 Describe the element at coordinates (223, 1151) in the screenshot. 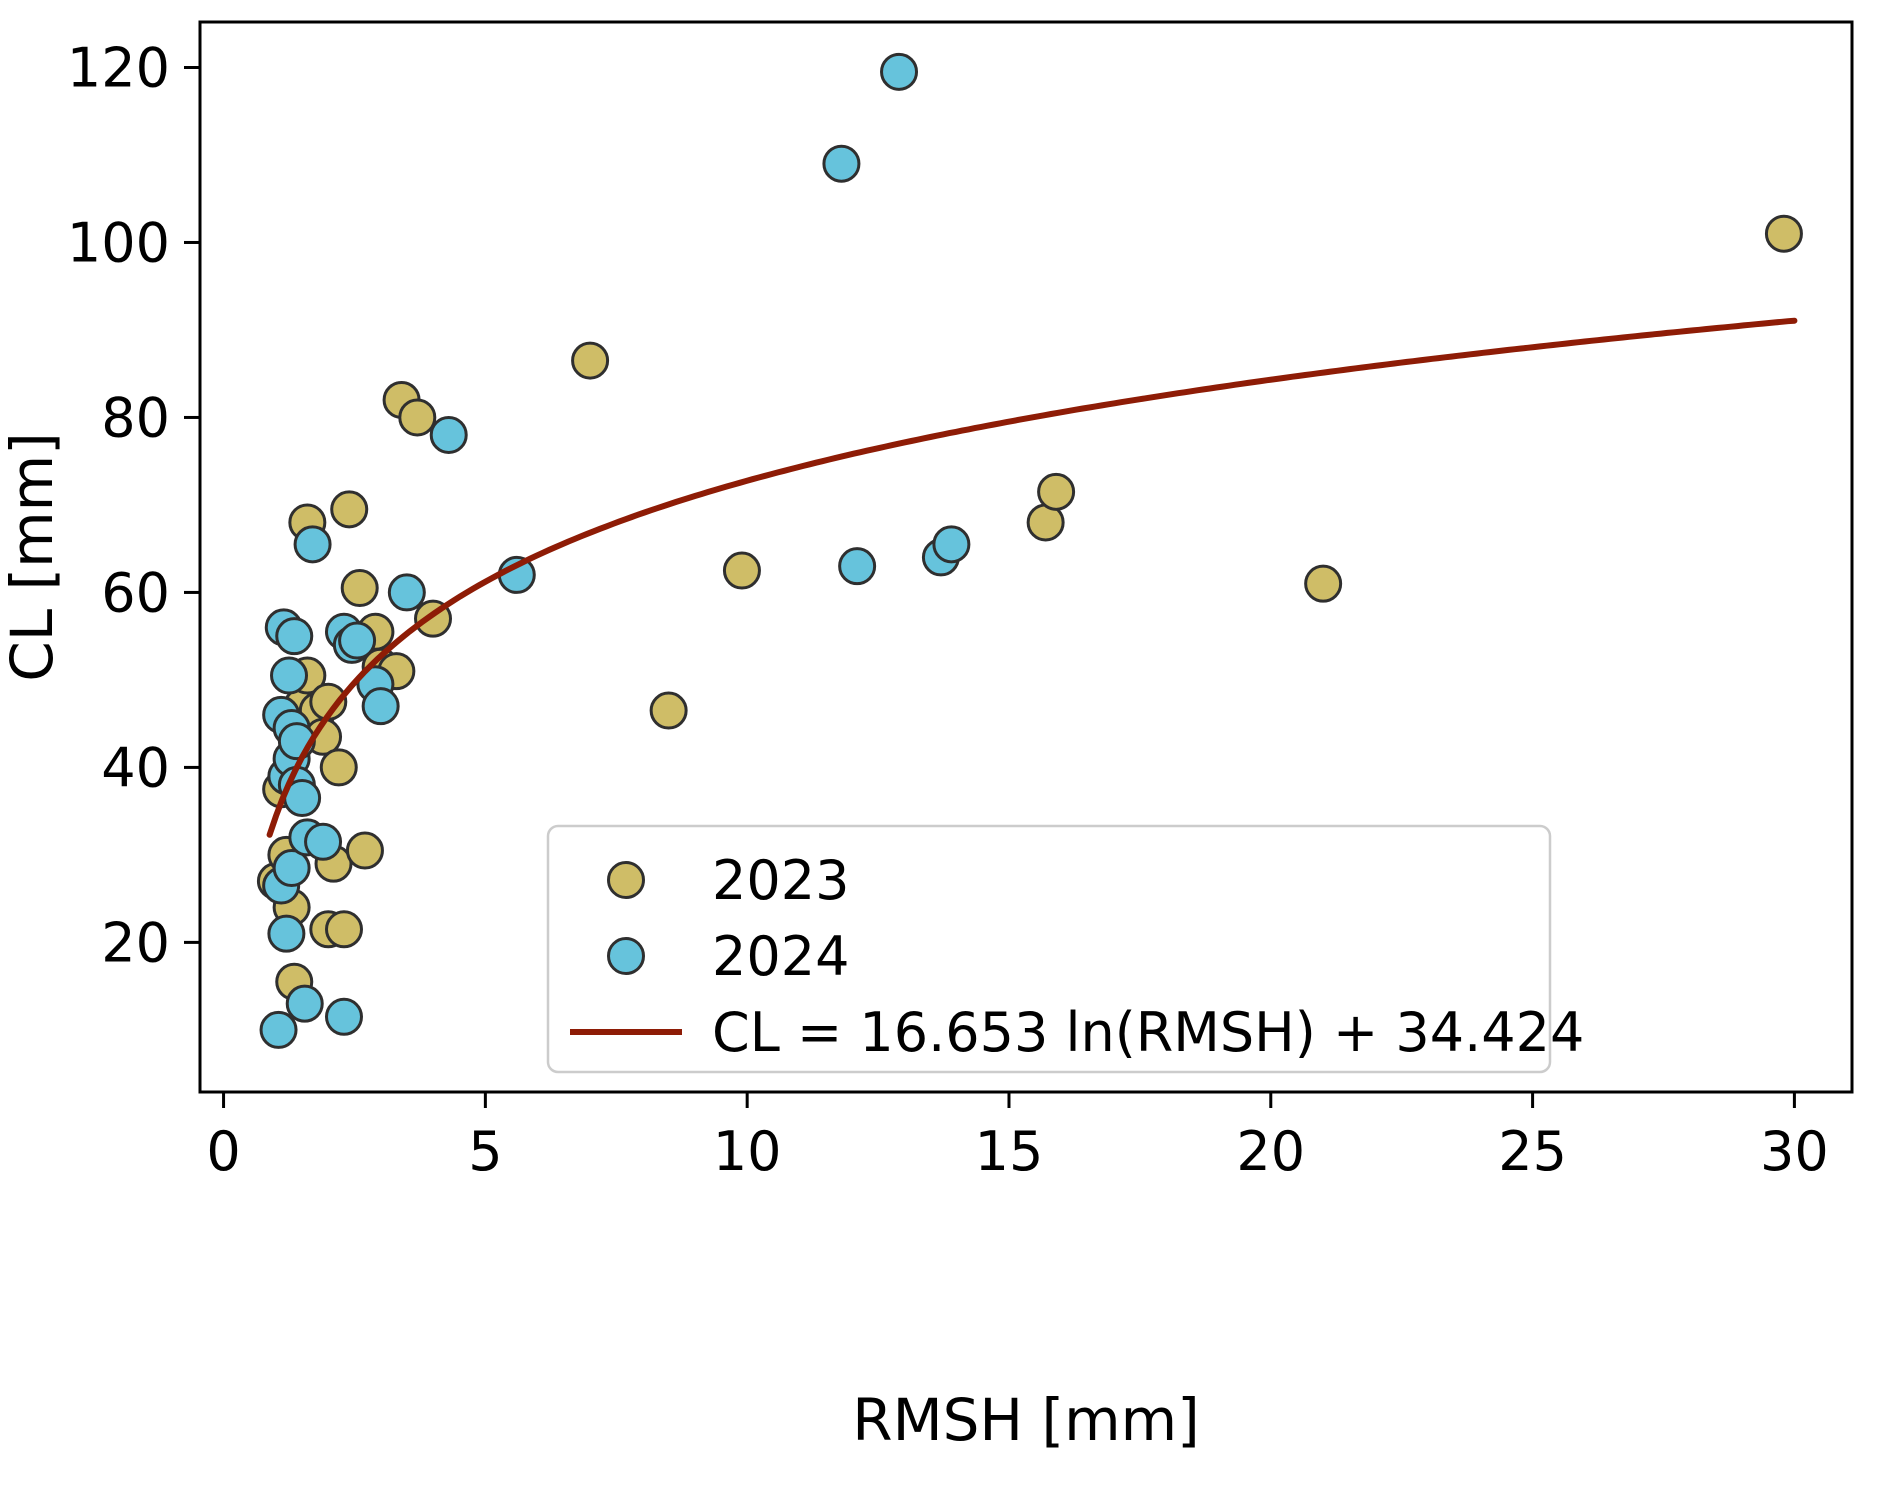

I see `x-tick-label: 0` at that location.